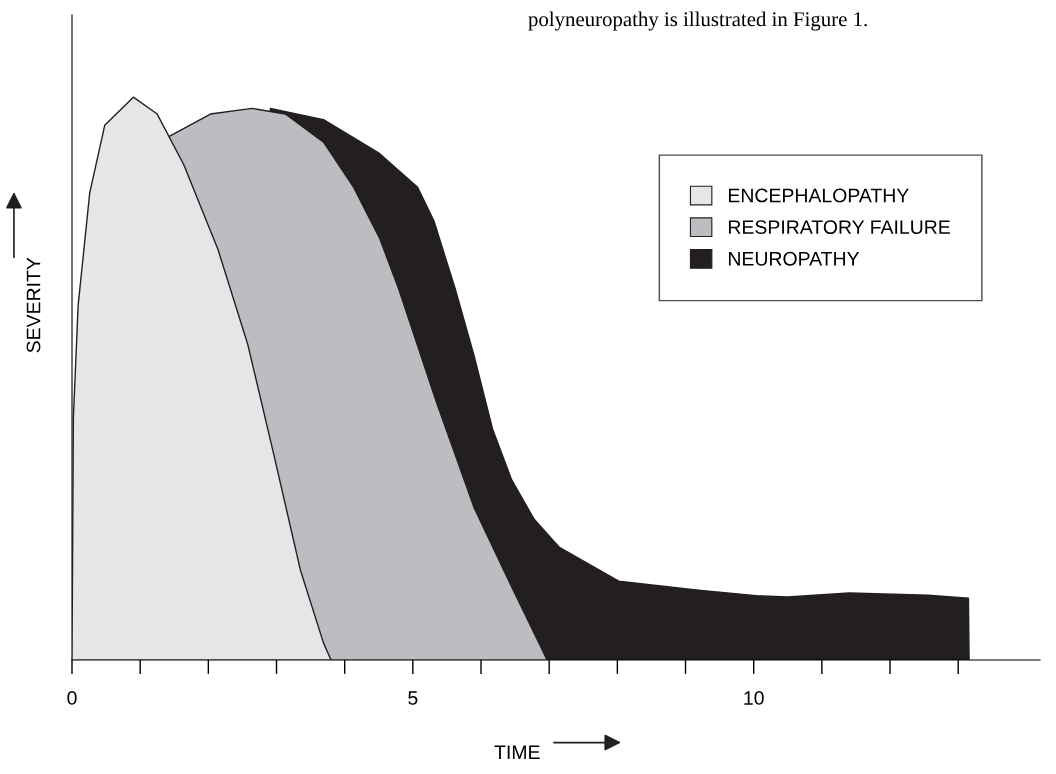 Image resolution: width=1056 pixels, height=774 pixels. What do you see at coordinates (517, 752) in the screenshot?
I see `x-axis-title: TIME` at bounding box center [517, 752].